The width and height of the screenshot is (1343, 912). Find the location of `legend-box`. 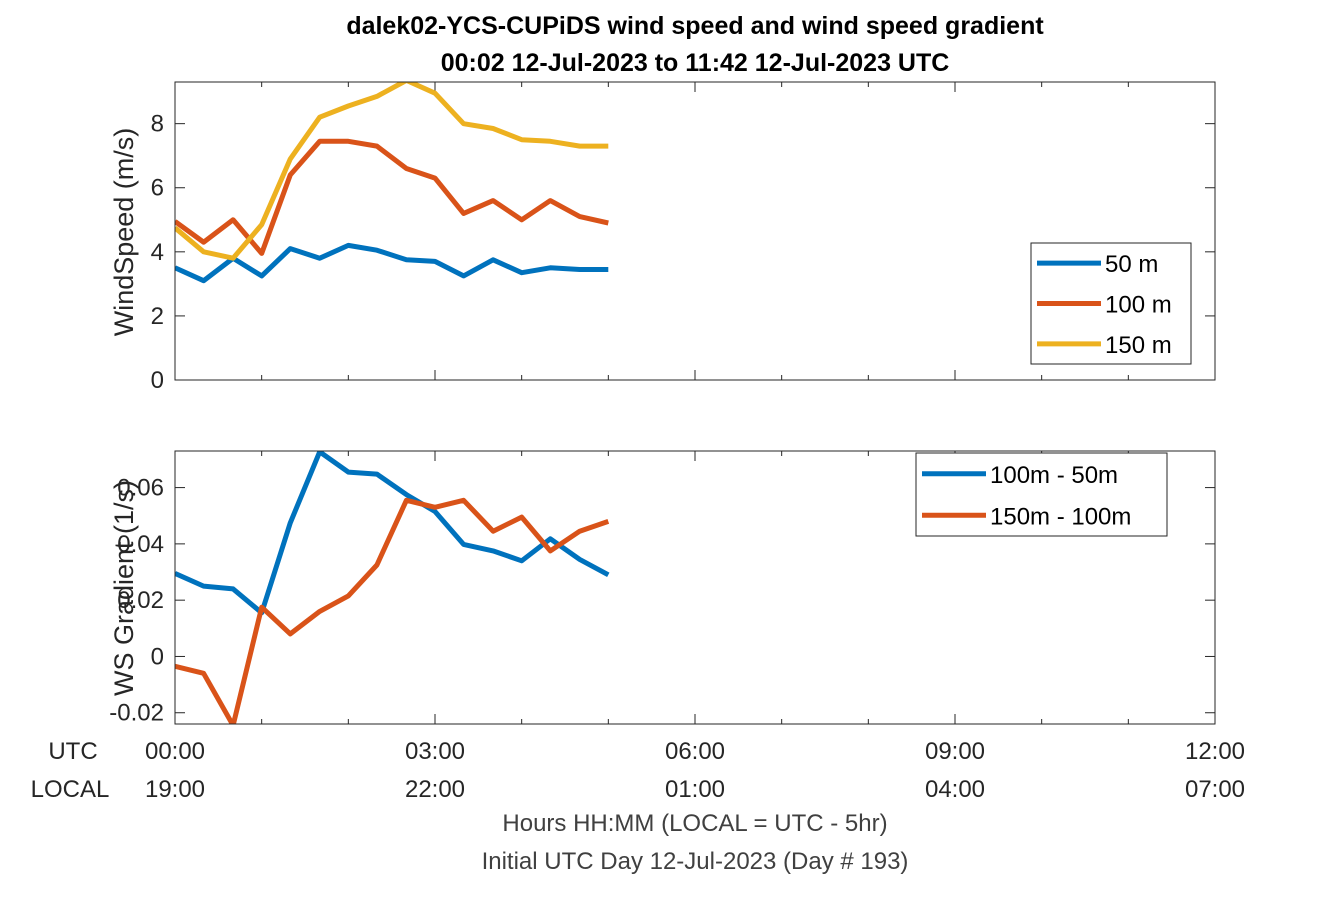

legend-box is located at coordinates (1041, 494).